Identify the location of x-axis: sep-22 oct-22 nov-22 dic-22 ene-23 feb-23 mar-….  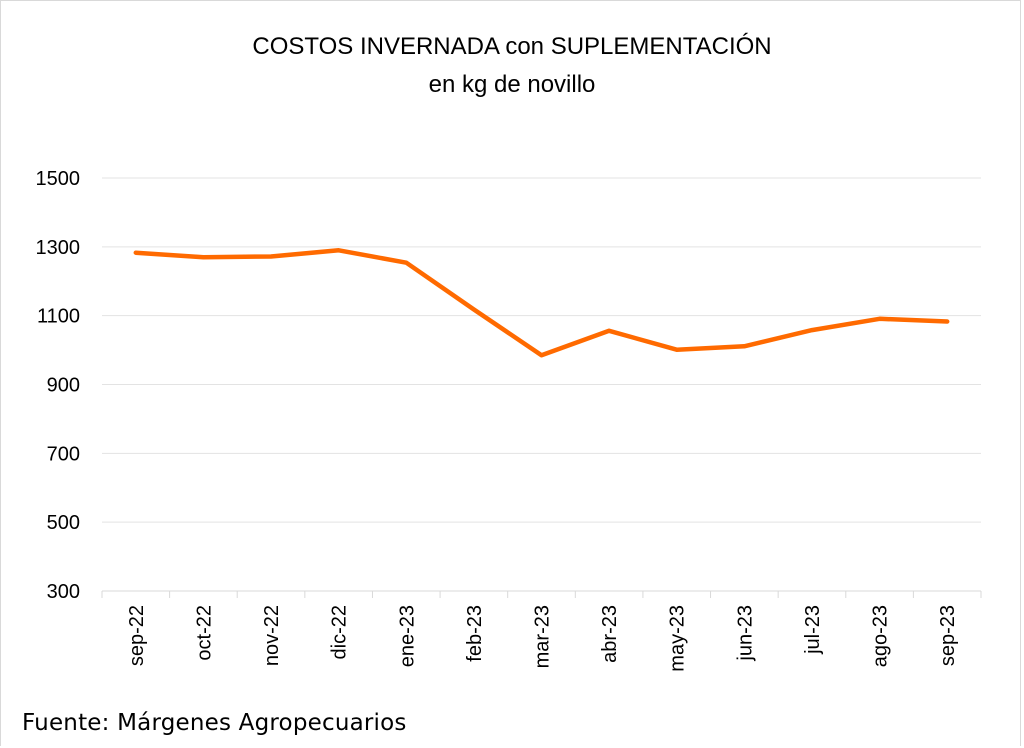
(541, 631).